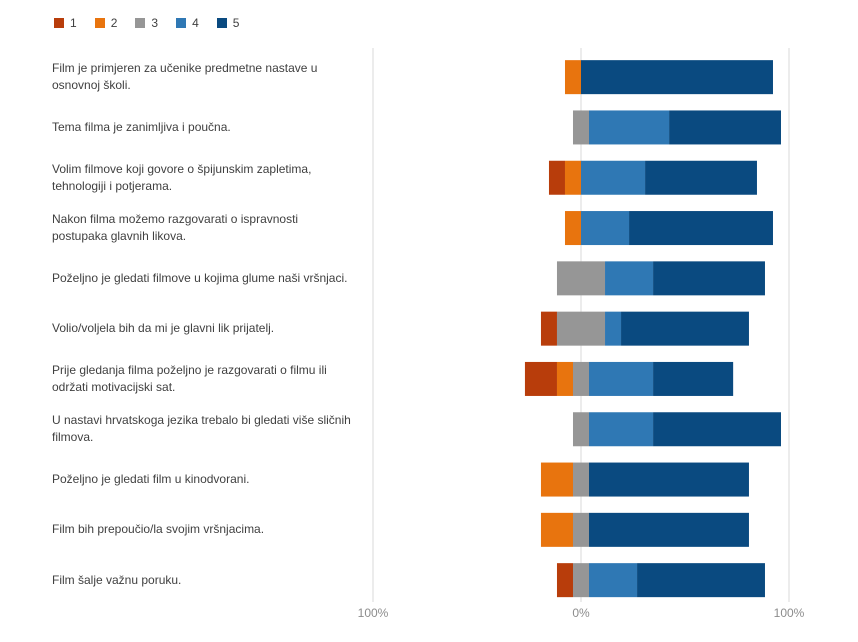 The height and width of the screenshot is (642, 858). What do you see at coordinates (195, 23) in the screenshot?
I see `legend-label: 4` at bounding box center [195, 23].